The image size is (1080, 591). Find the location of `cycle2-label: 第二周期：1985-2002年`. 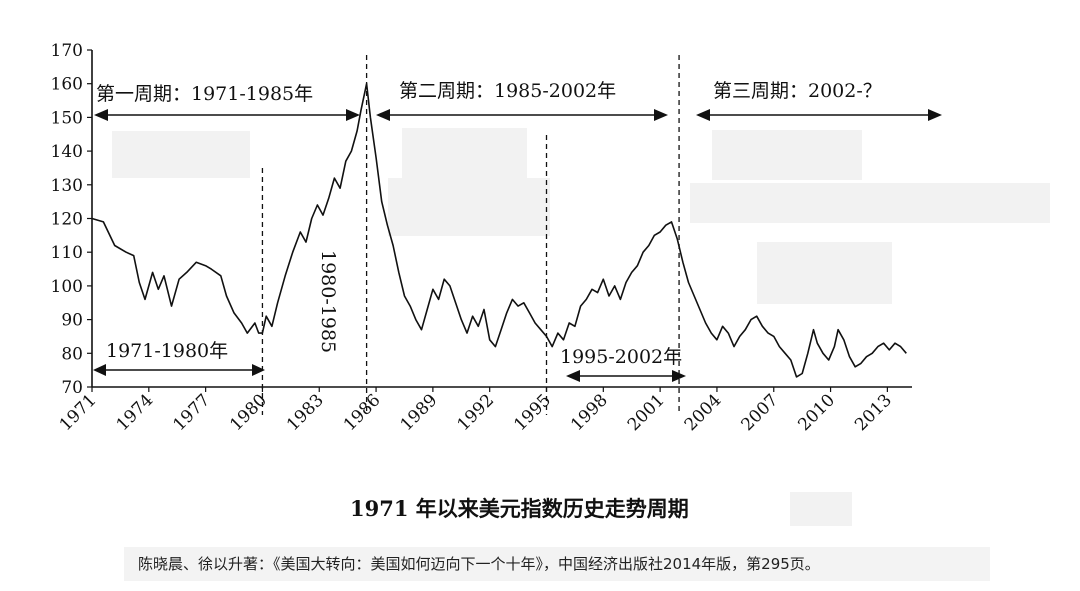

cycle2-label: 第二周期：1985-2002年 is located at coordinates (507, 91).